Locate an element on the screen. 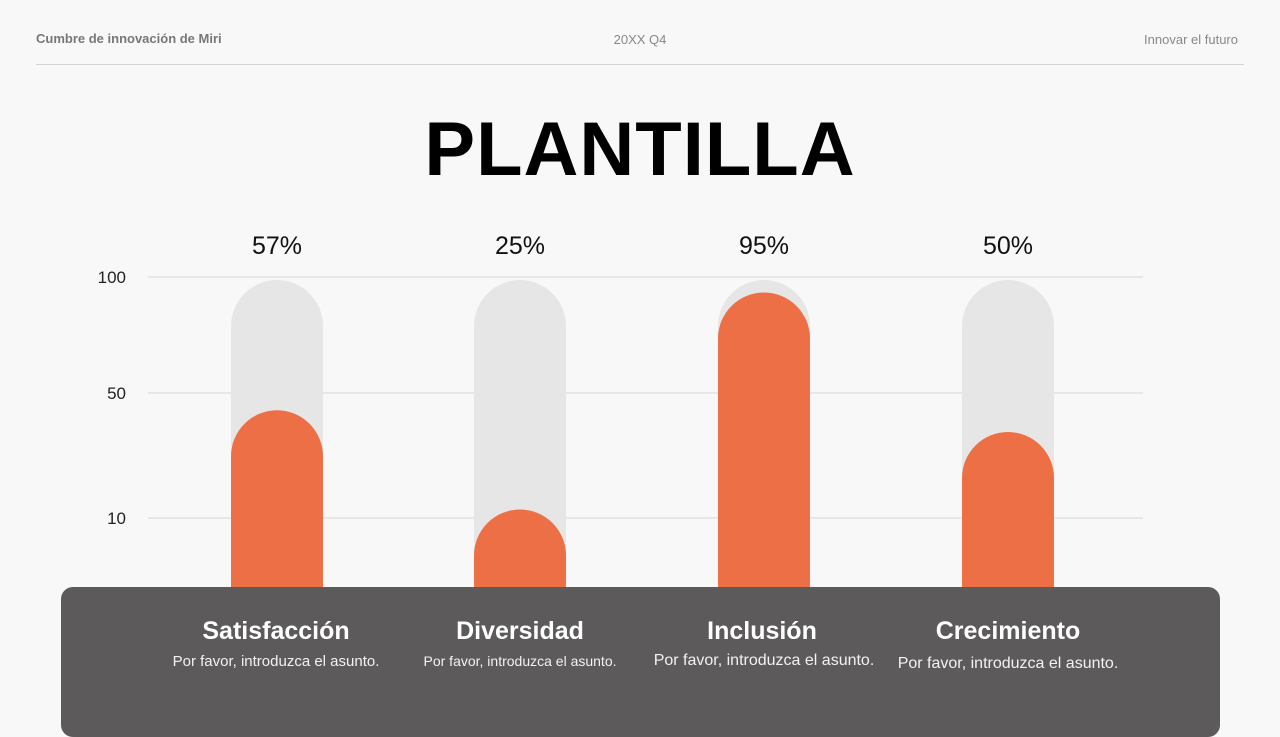  bar-track-diversidad is located at coordinates (520, 433).